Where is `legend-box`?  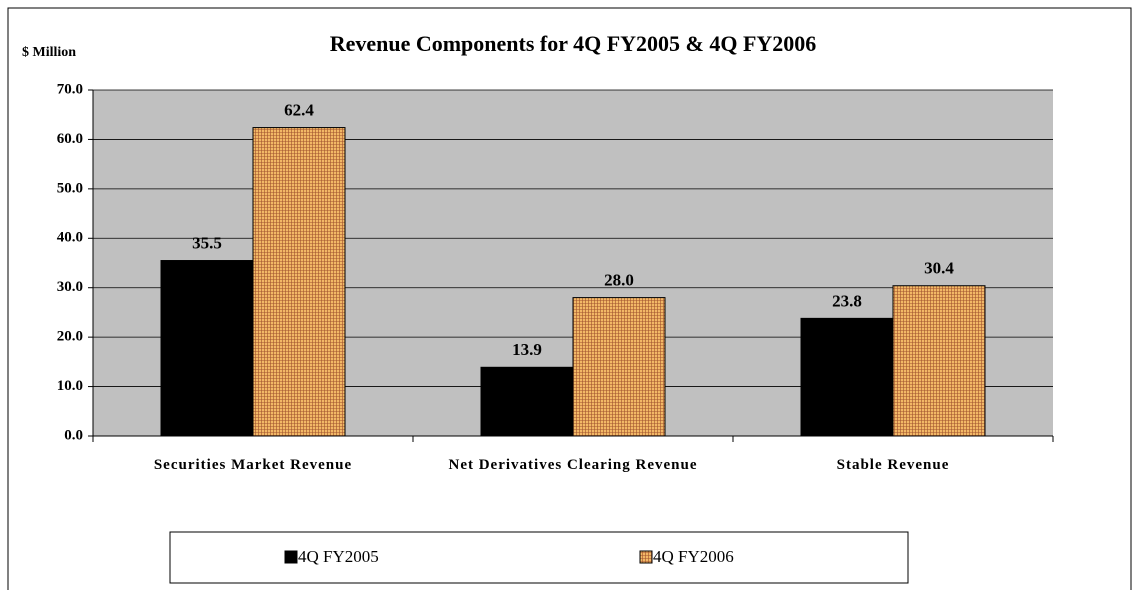
legend-box is located at coordinates (539, 557).